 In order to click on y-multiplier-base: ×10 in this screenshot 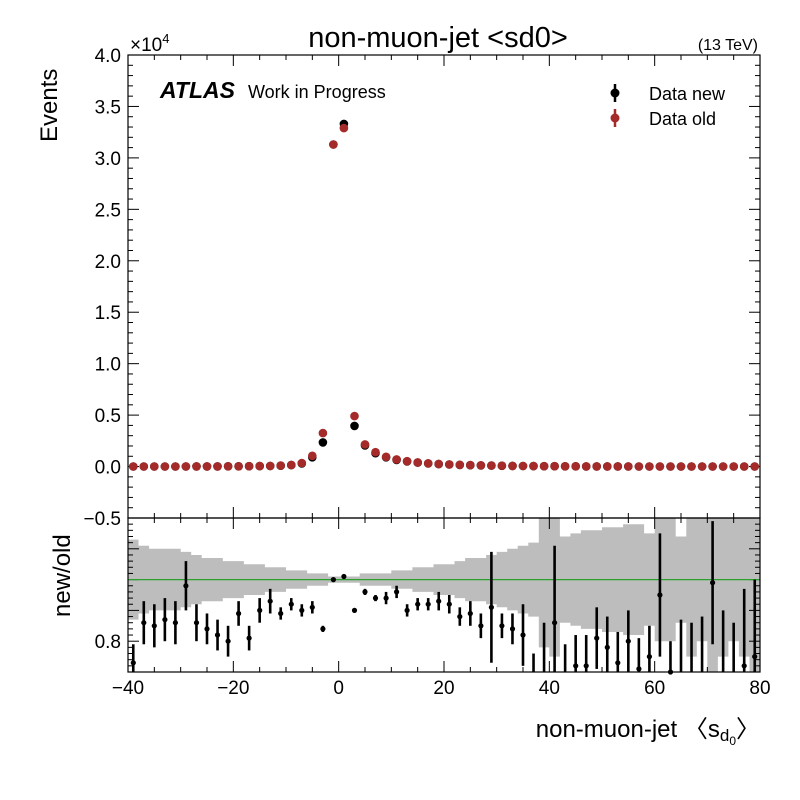, I will do `click(146, 45)`.